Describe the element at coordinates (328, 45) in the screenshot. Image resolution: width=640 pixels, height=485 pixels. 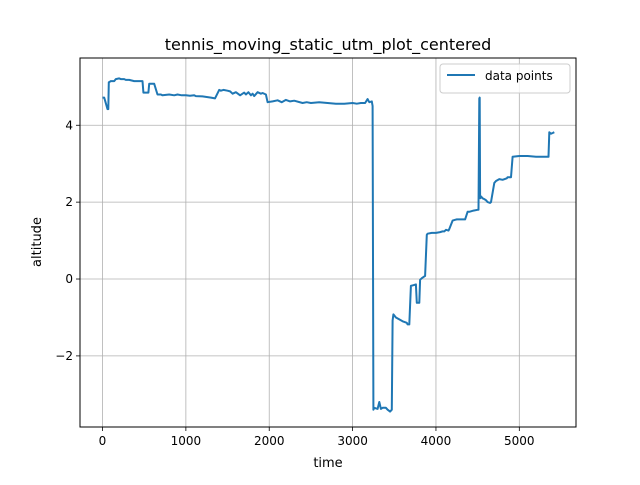
I see `chart-title: tennis_moving_static_utm_plot_centered` at that location.